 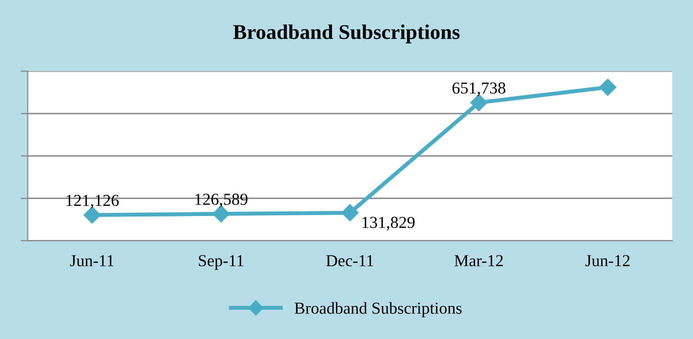 I want to click on x-tick-label: Jun-12, so click(x=607, y=260).